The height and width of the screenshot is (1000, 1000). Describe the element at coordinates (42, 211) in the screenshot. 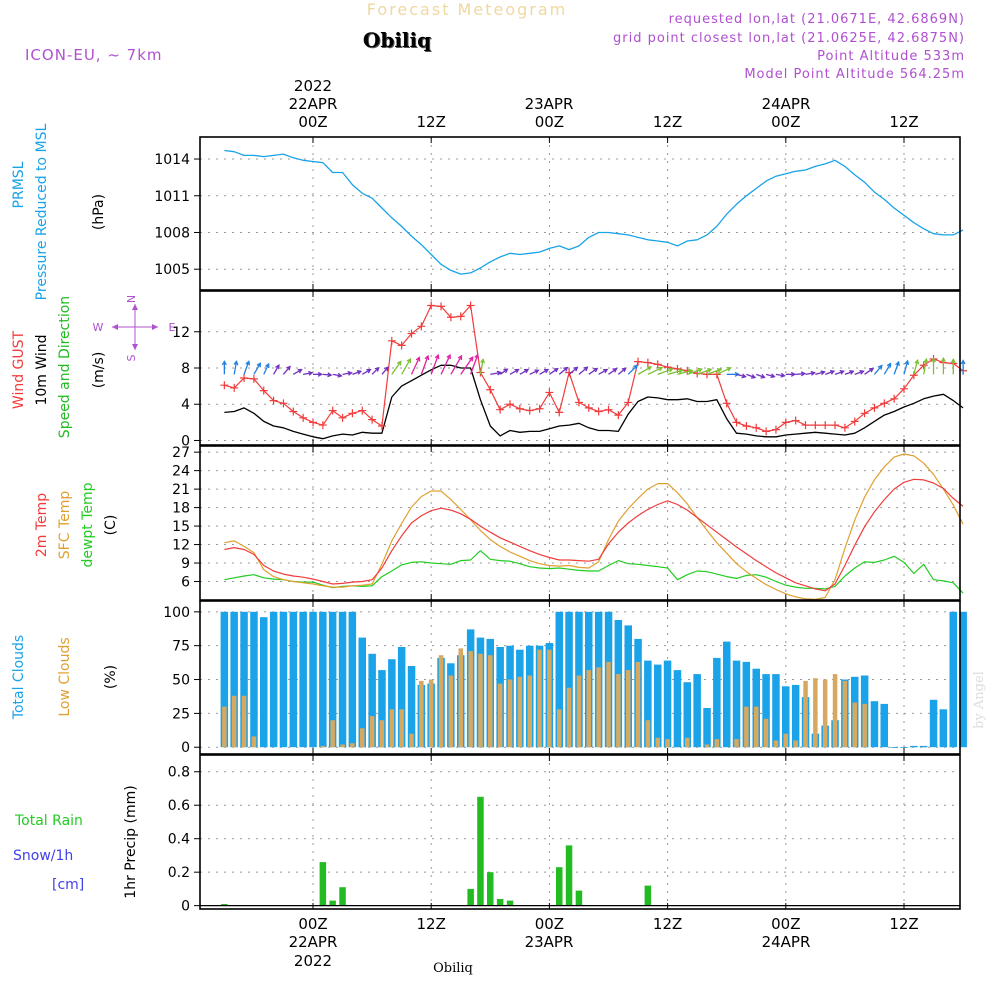

I see `pressure-label-msl: Pressure Reduced to MSL` at that location.